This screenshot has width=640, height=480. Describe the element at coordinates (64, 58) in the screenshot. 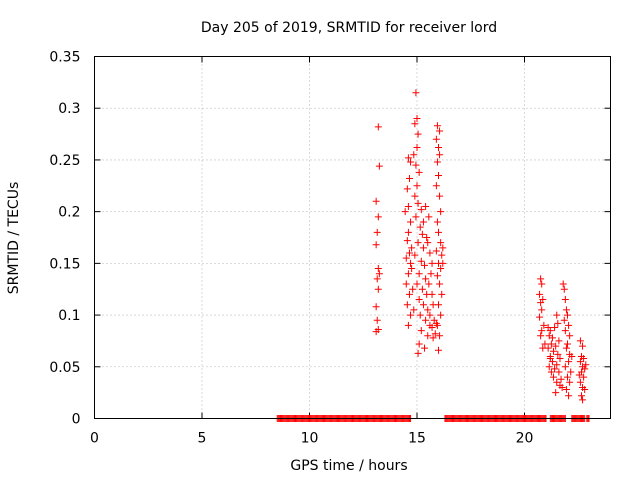

I see `y-tick-label: 0.35` at that location.